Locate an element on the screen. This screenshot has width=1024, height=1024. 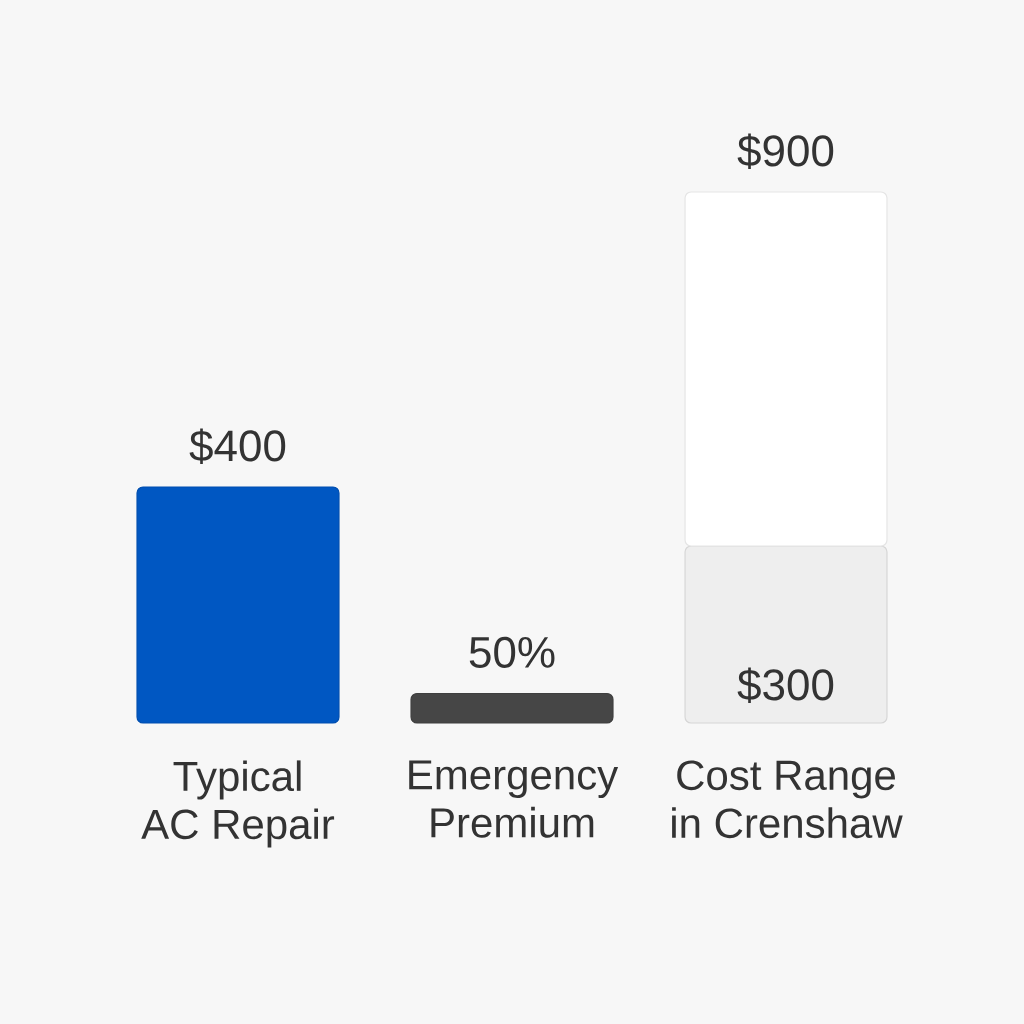
total-label: $900 is located at coordinates (785, 151).